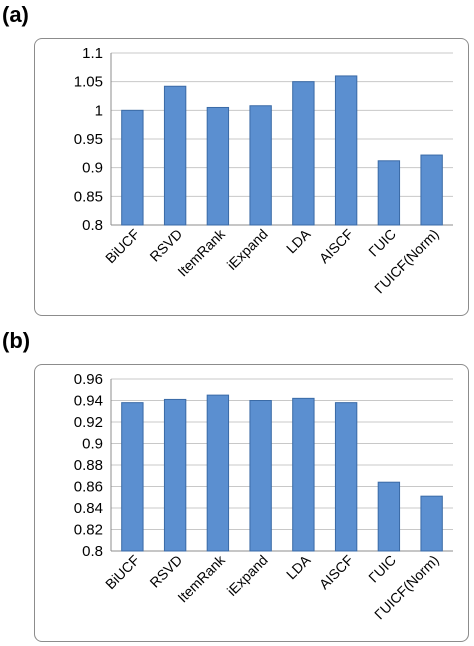 The height and width of the screenshot is (646, 474). I want to click on y-tick-label: 0.92, so click(88, 422).